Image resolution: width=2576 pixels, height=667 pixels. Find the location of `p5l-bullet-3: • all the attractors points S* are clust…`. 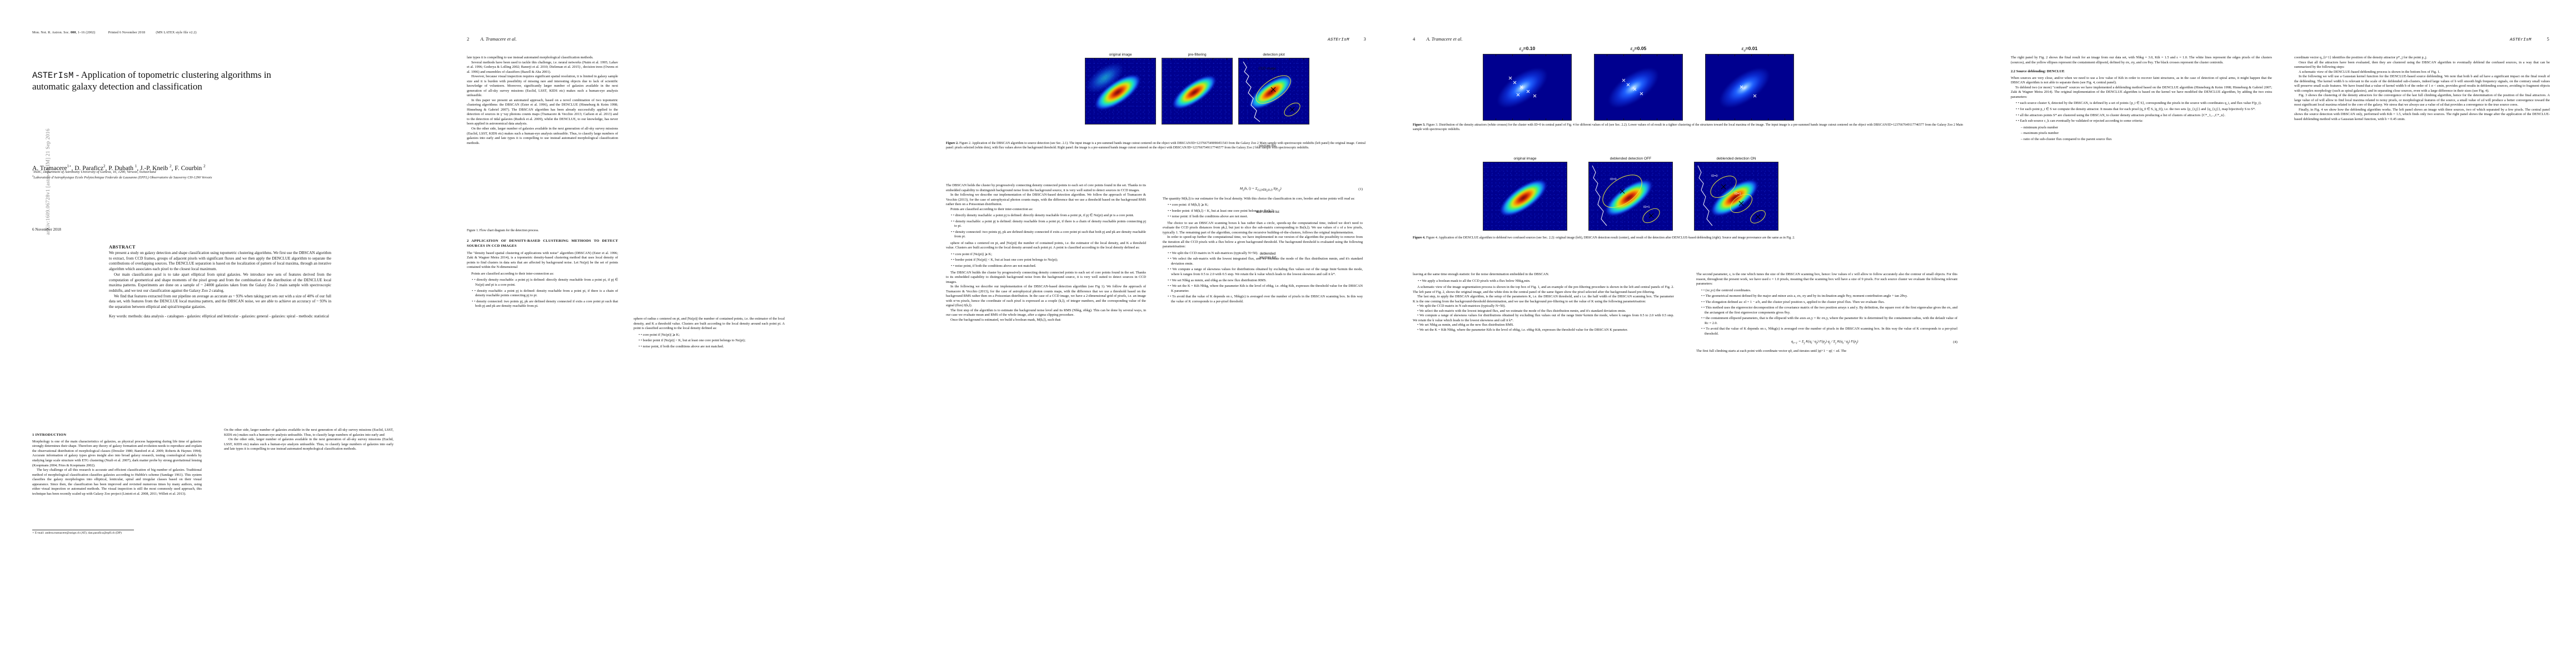

p5l-bullet-3: • all the attractors points S* are clust… is located at coordinates (2144, 115).